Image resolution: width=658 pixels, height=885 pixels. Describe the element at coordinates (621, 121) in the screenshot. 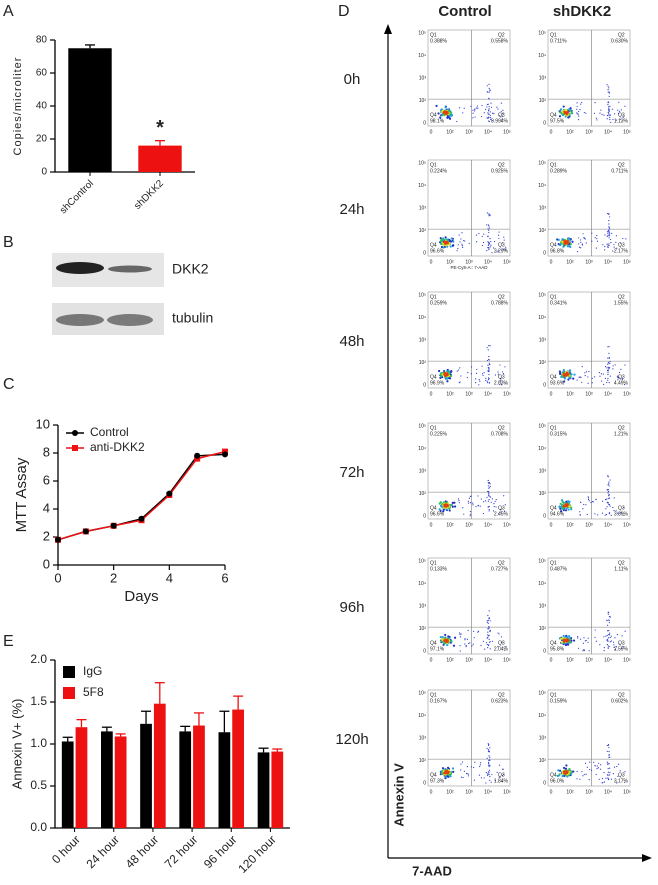

I see `quadrant-value: 1.13%` at that location.